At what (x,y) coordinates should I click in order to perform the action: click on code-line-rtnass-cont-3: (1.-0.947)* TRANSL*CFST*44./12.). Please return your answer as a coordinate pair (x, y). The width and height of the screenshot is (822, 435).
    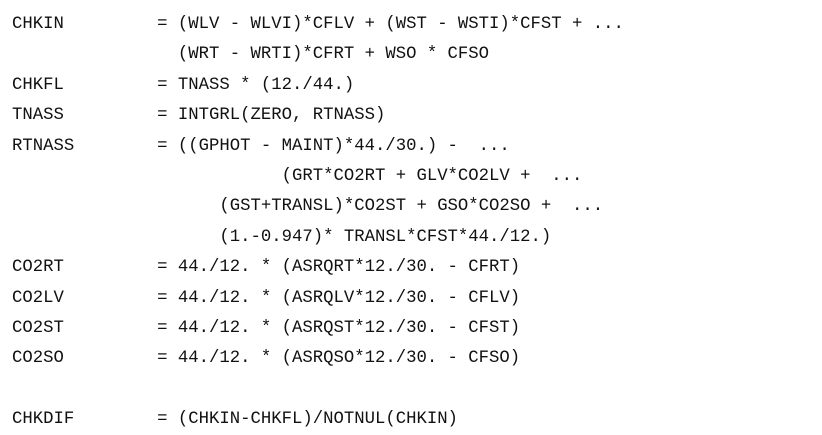
    Looking at the image, I should click on (282, 237).